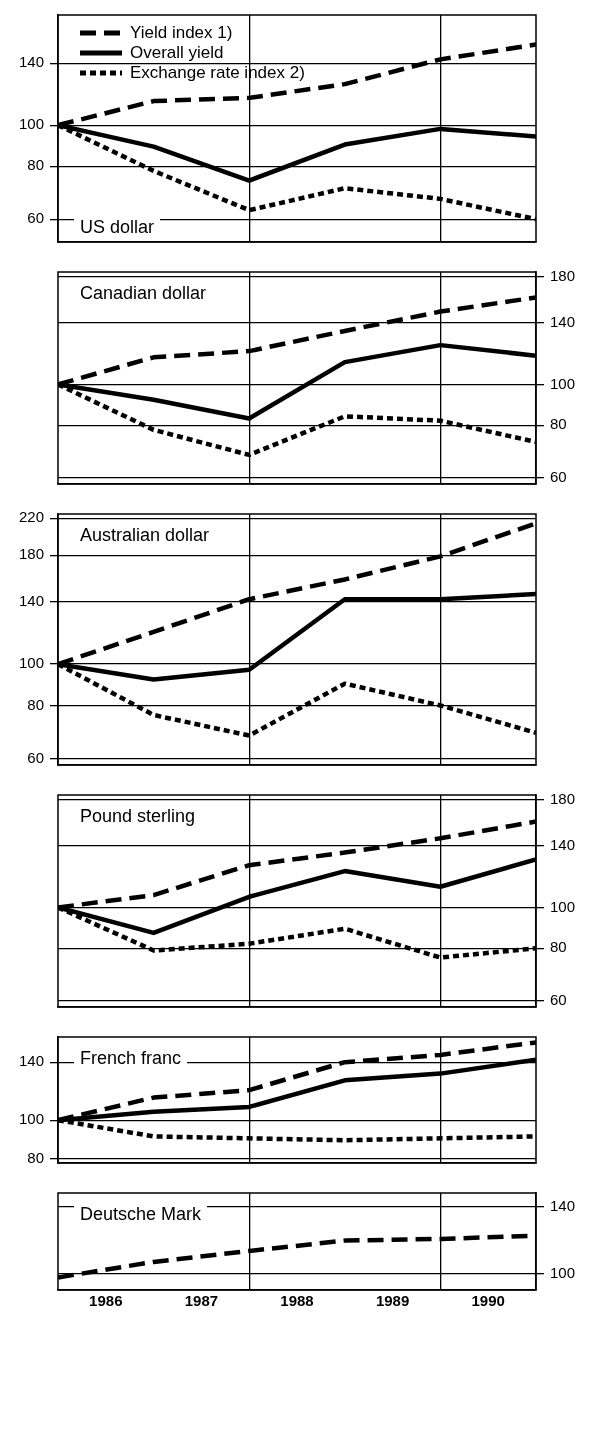 Image resolution: width=594 pixels, height=1435 pixels. What do you see at coordinates (141, 1213) in the screenshot?
I see `text: Deutsche Mark` at bounding box center [141, 1213].